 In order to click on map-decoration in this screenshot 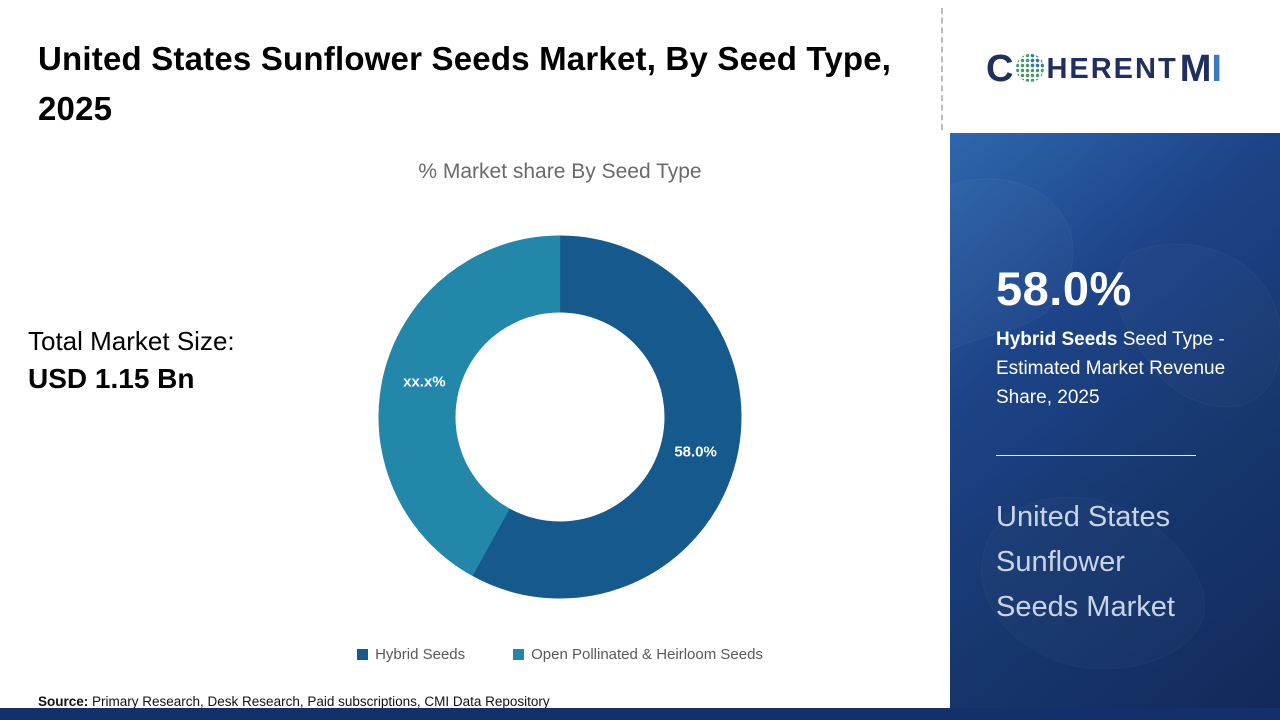, I will do `click(1012, 264)`.